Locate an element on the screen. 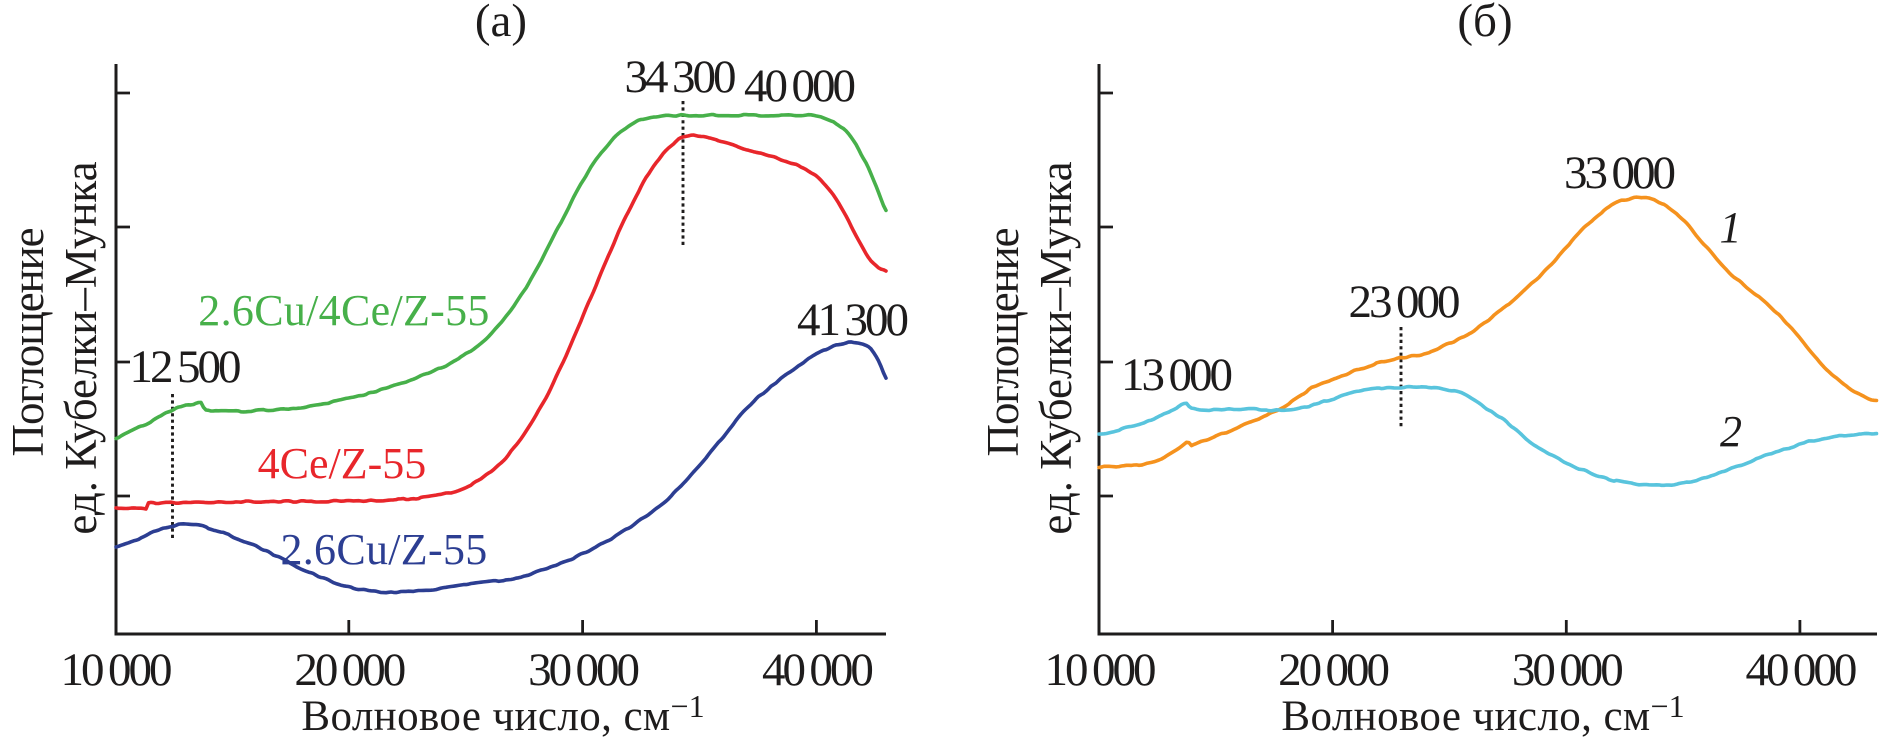 This screenshot has width=1879, height=749. svg-text: 23 000 is located at coordinates (1404, 302).